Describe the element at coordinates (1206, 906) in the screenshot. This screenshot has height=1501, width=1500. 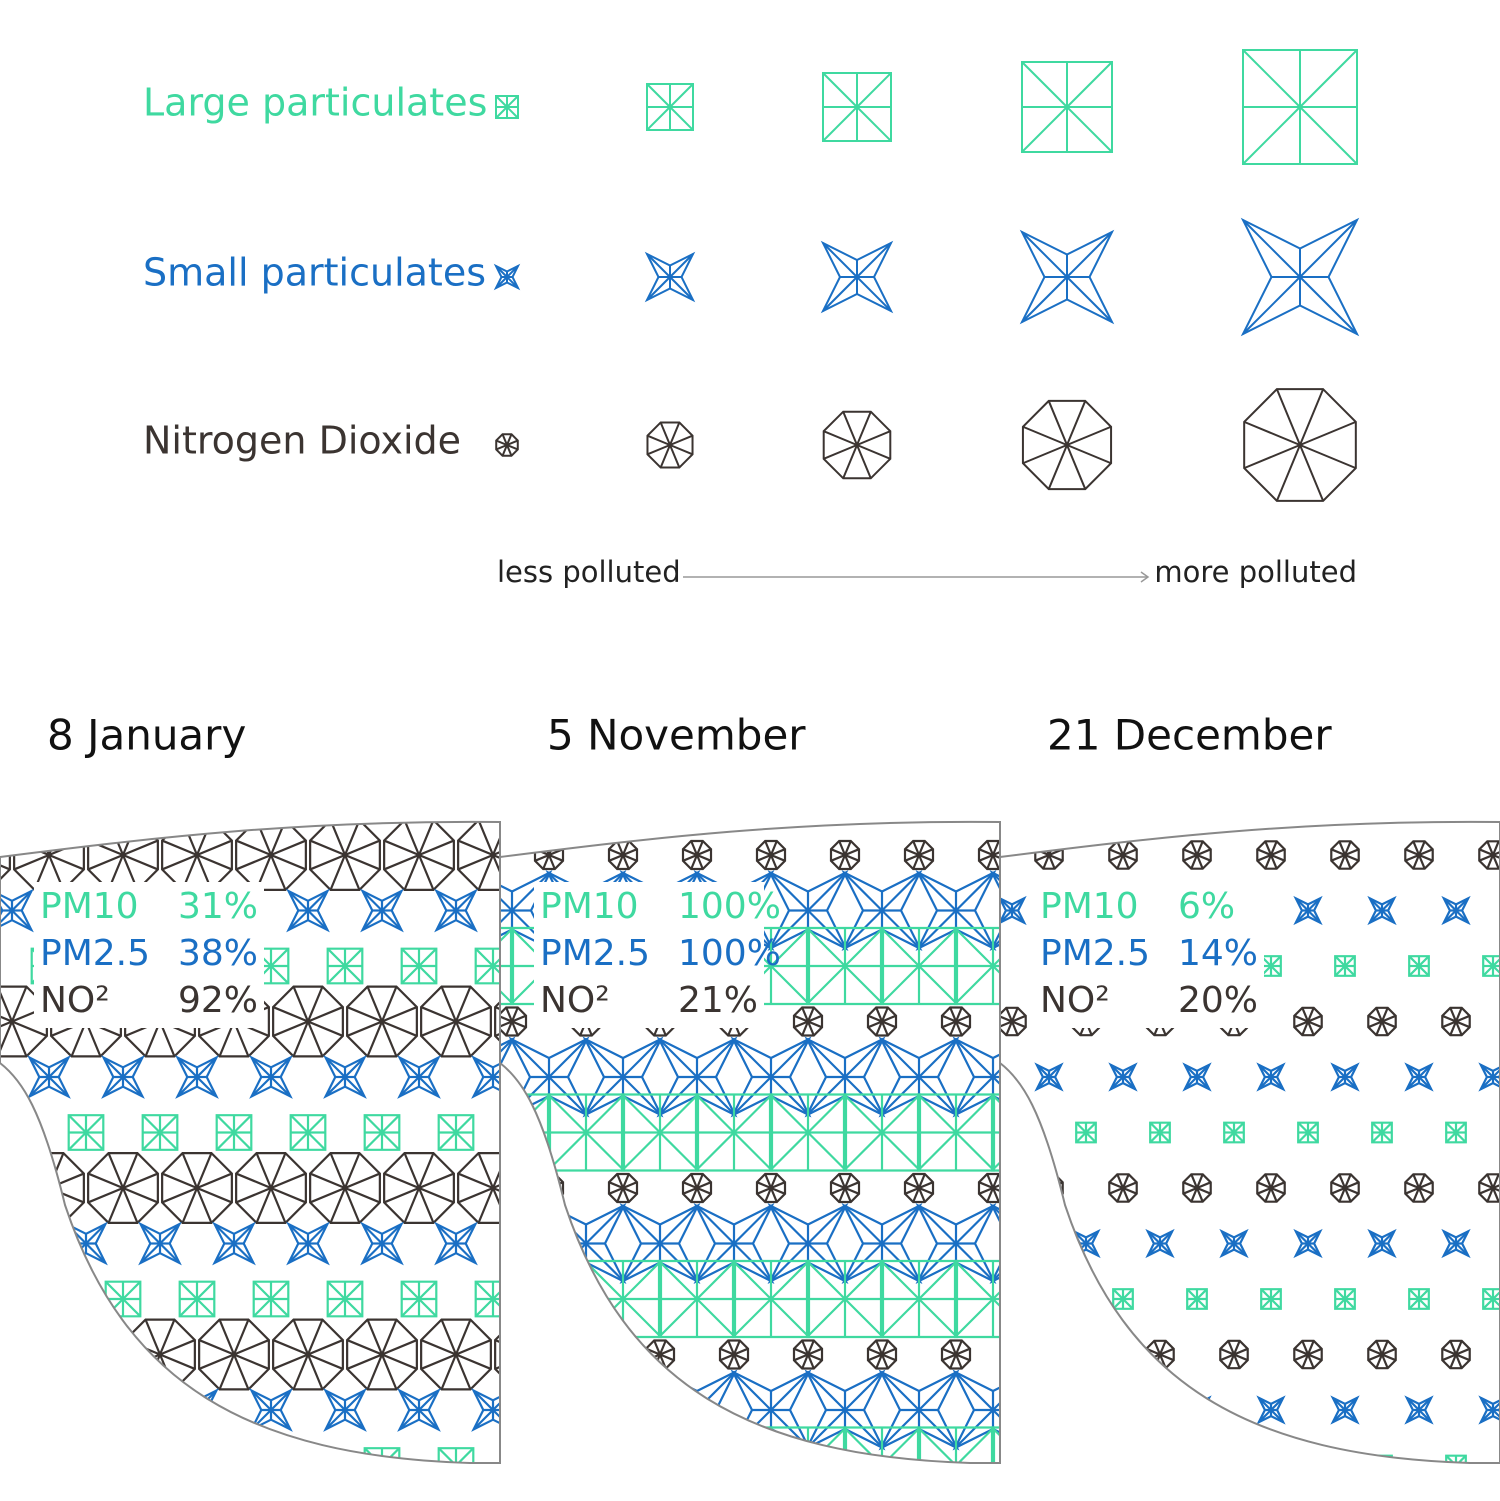
I see `reading-value: 6%` at that location.